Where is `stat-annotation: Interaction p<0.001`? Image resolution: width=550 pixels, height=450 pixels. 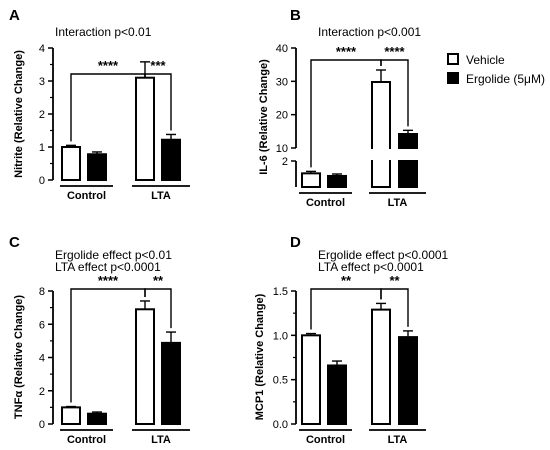
stat-annotation: Interaction p<0.001 is located at coordinates (369, 32).